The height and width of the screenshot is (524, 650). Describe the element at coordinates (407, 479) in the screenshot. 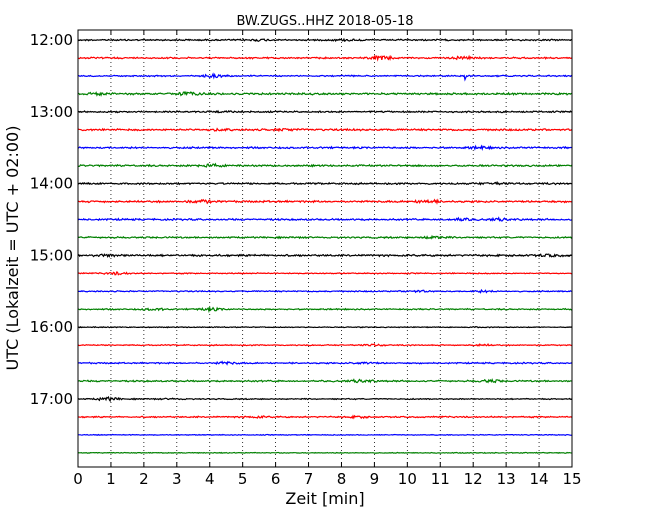

I see `x-tick-label: 10` at that location.